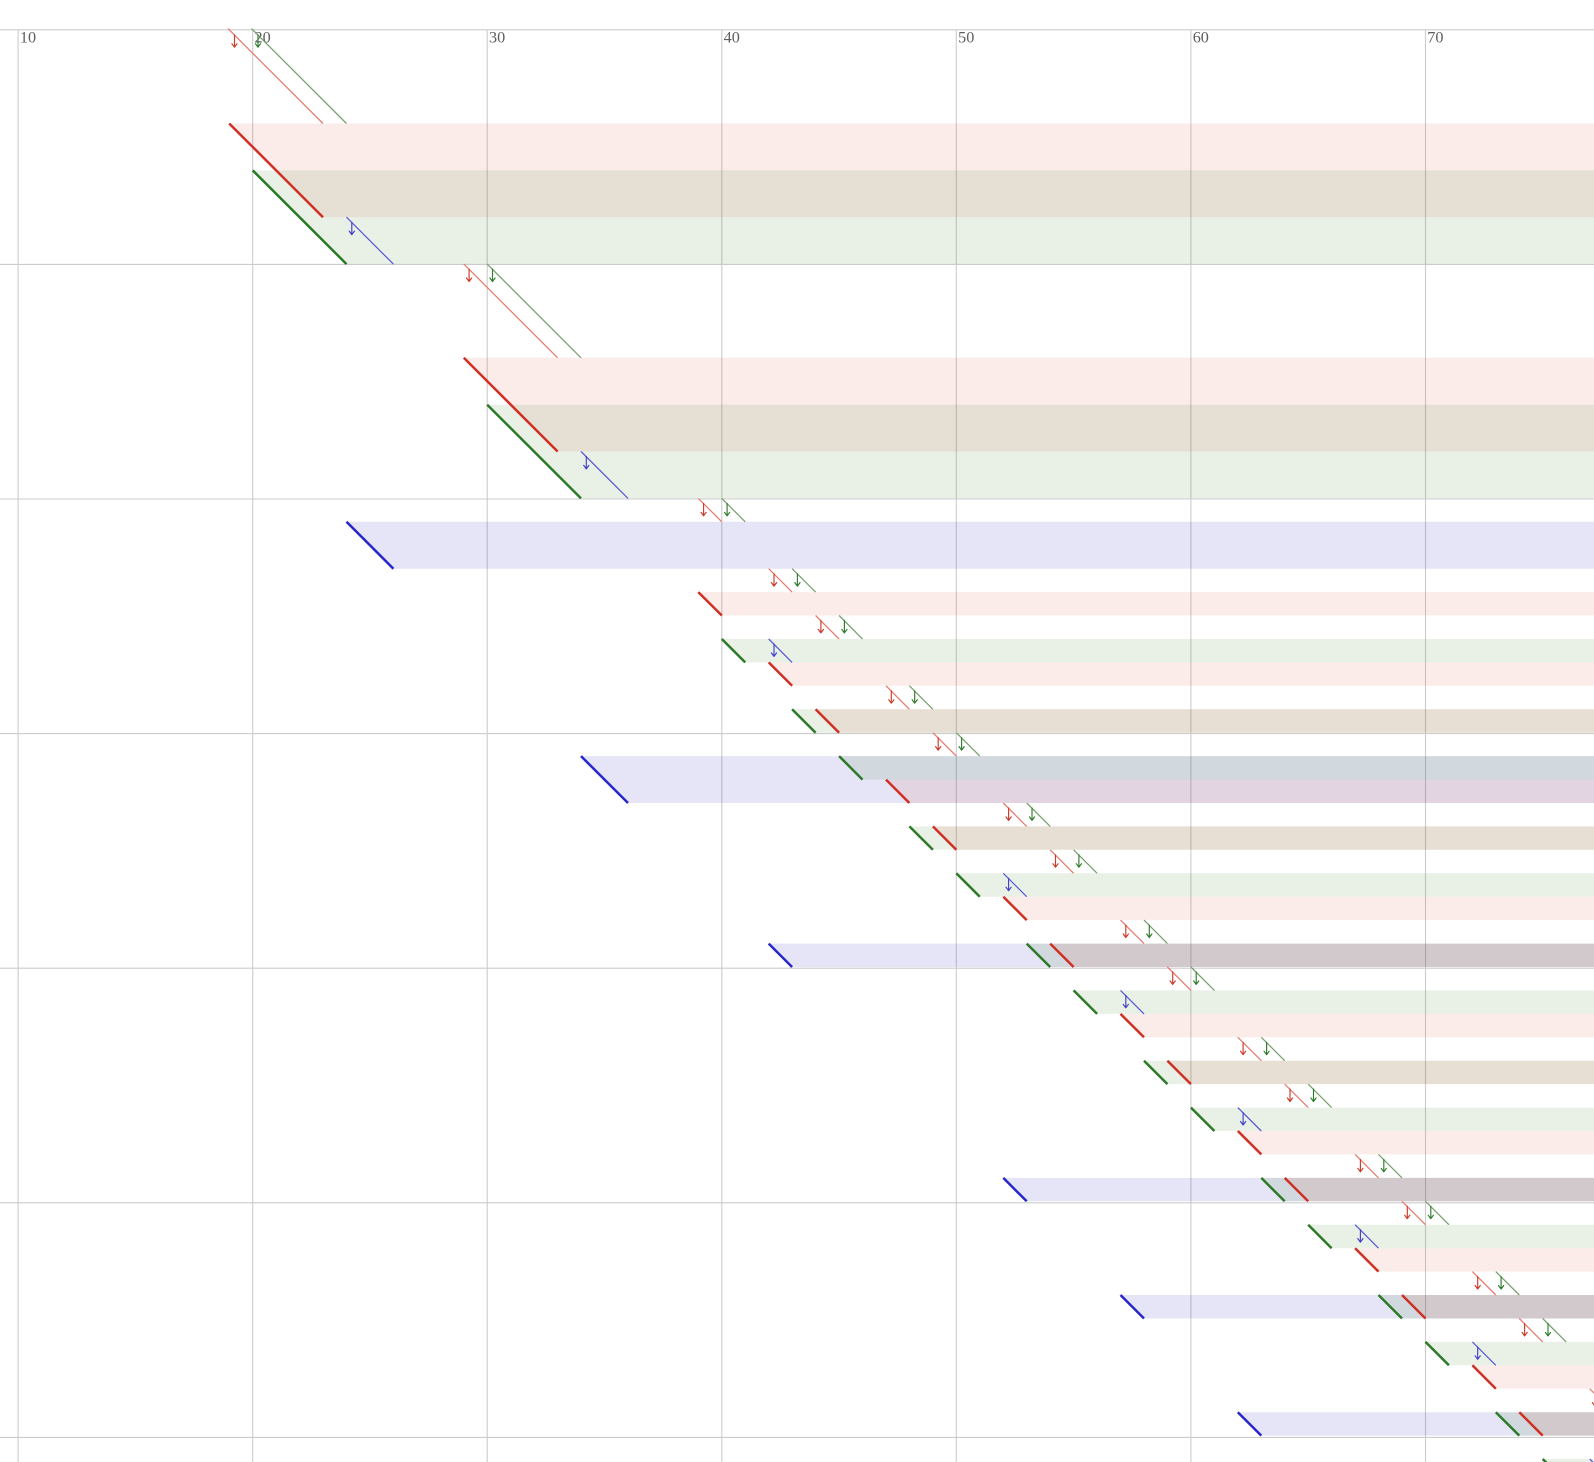 The width and height of the screenshot is (1594, 1462). Describe the element at coordinates (1435, 38) in the screenshot. I see `svg-text: 70` at that location.